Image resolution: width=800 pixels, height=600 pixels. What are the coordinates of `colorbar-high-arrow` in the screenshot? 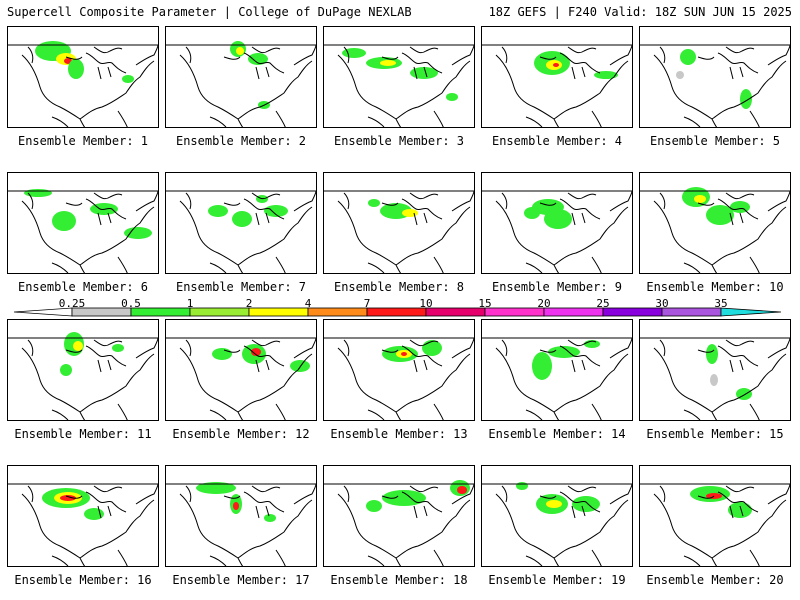 It's located at (751, 312).